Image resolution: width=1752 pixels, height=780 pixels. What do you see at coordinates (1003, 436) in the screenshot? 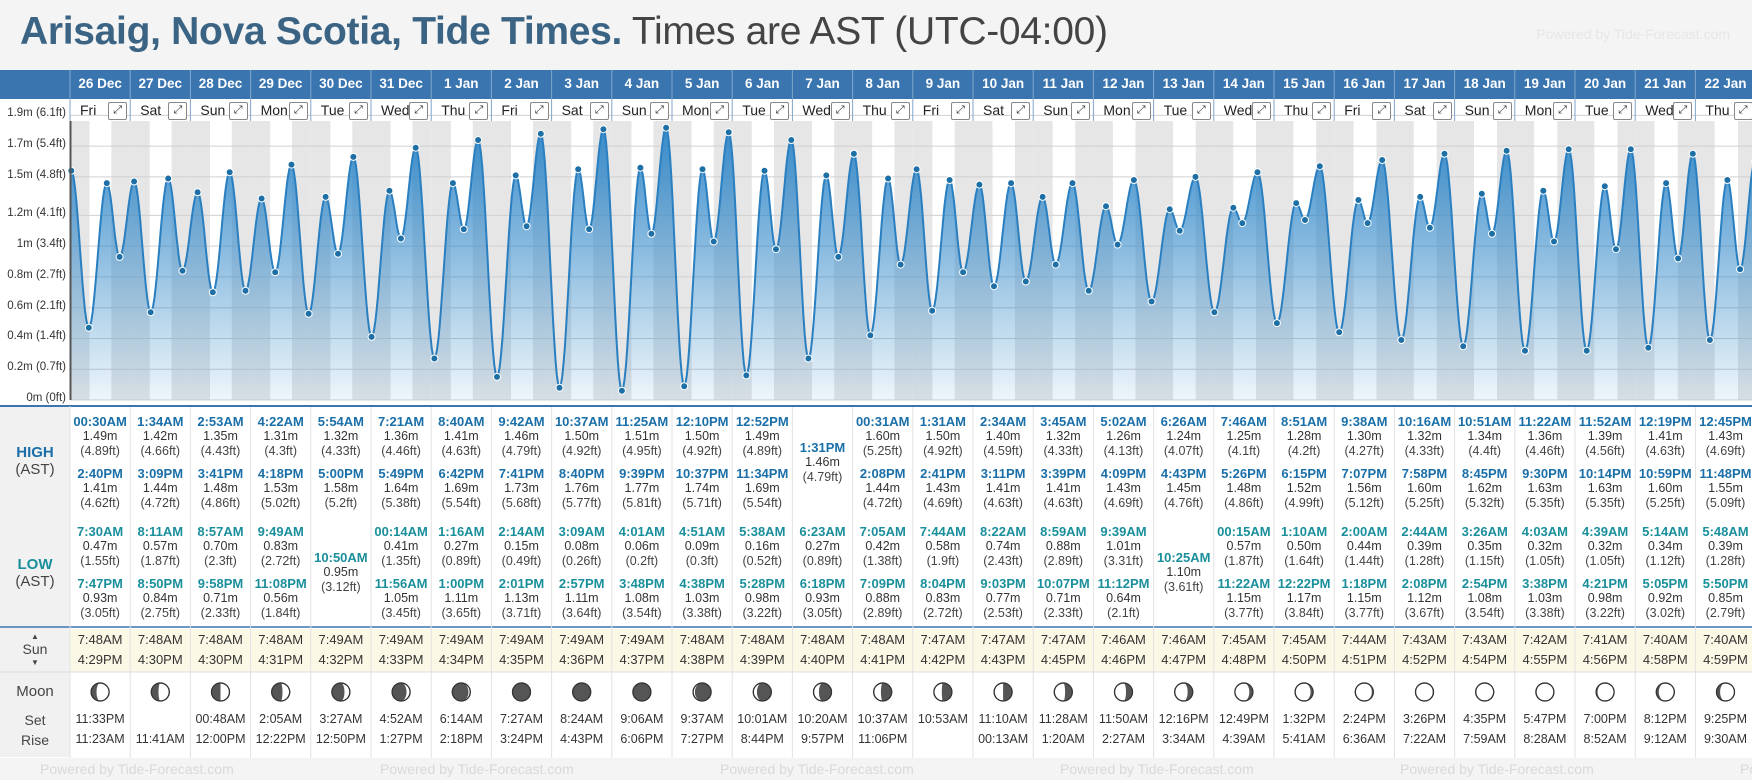
I see `high-tide-entry: 2:34AM 1.40m (4.59ft)` at bounding box center [1003, 436].